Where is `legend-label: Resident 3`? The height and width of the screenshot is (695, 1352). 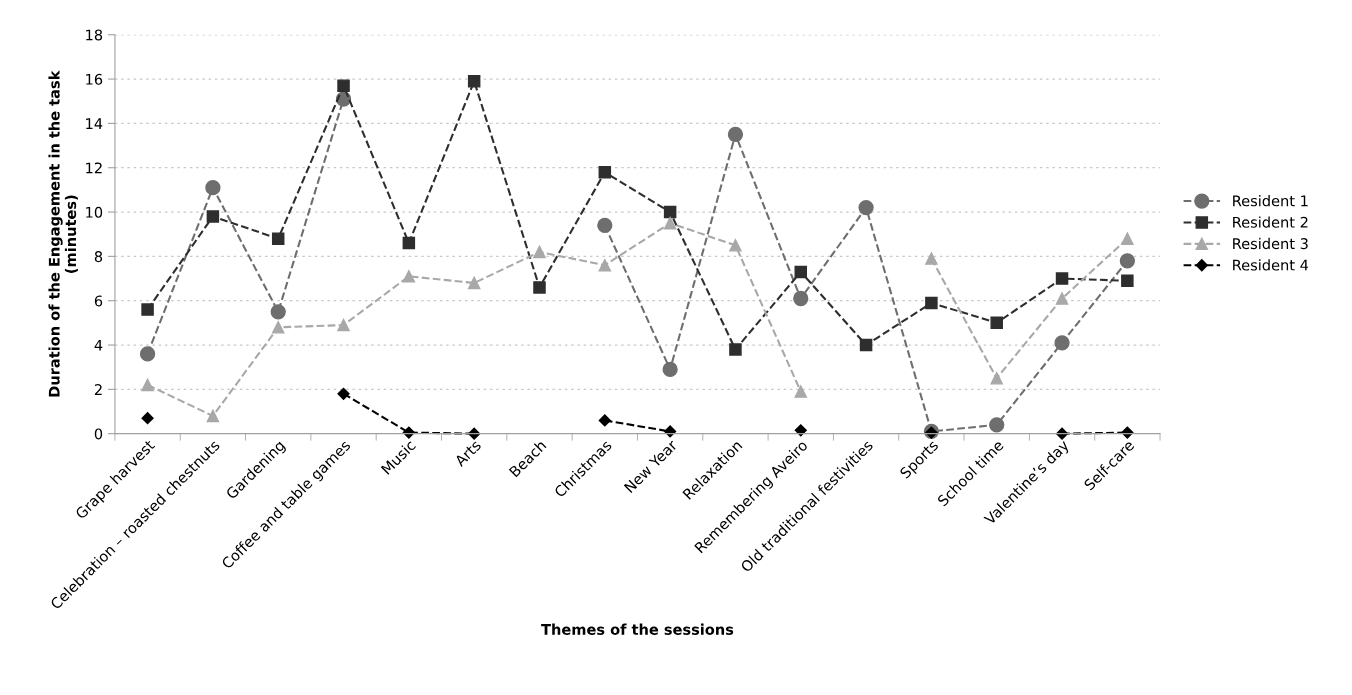 legend-label: Resident 3 is located at coordinates (1270, 243).